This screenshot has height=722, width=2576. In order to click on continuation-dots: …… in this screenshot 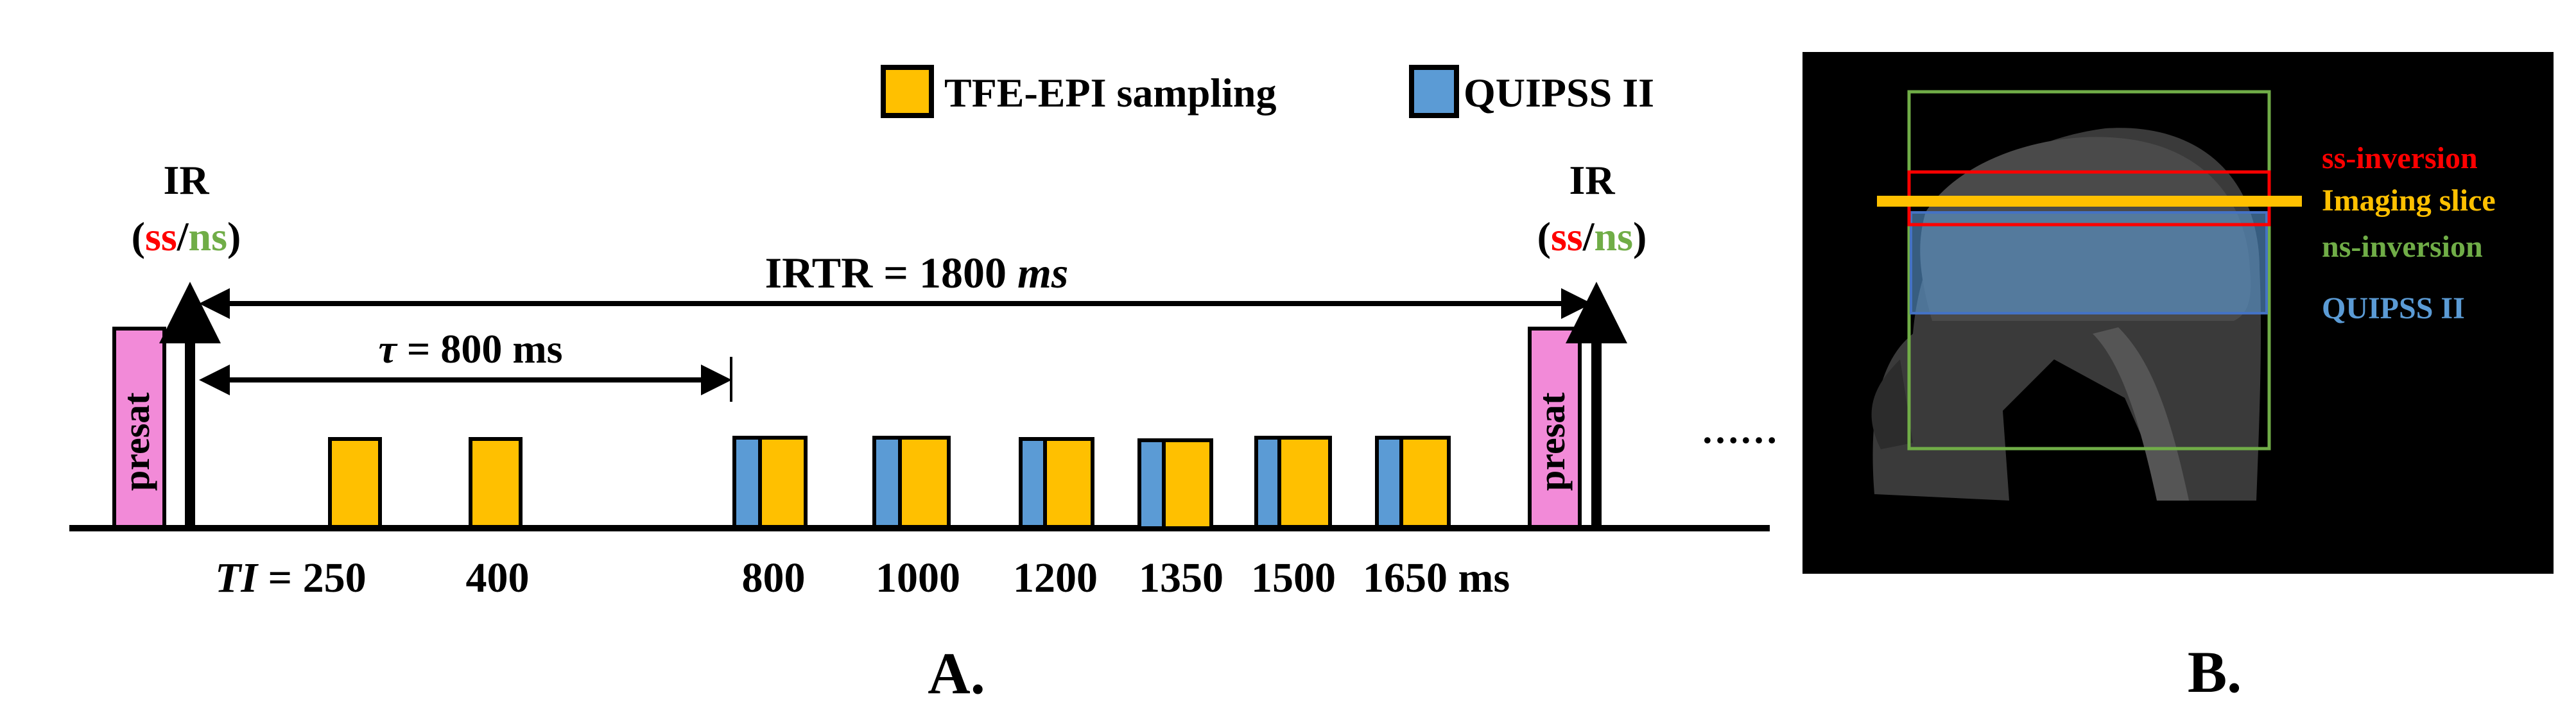, I will do `click(1740, 430)`.